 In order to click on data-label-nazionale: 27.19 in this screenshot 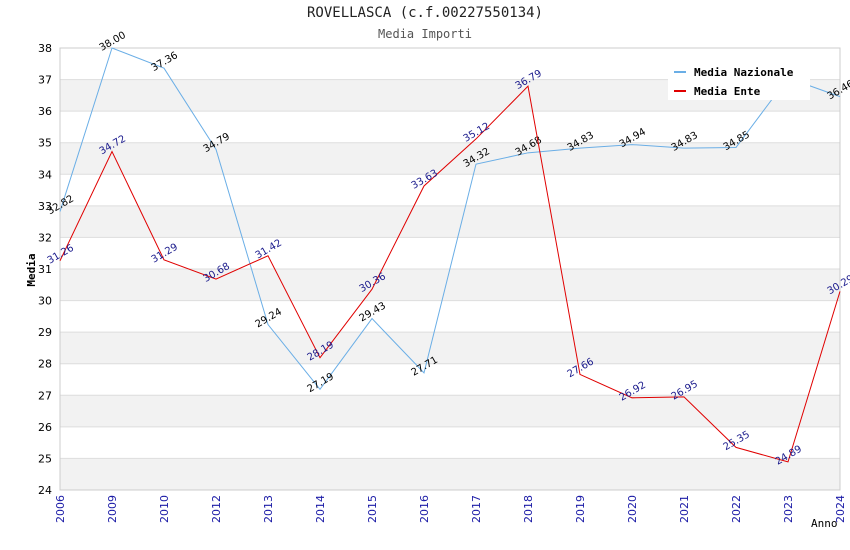, I will do `click(321, 383)`.